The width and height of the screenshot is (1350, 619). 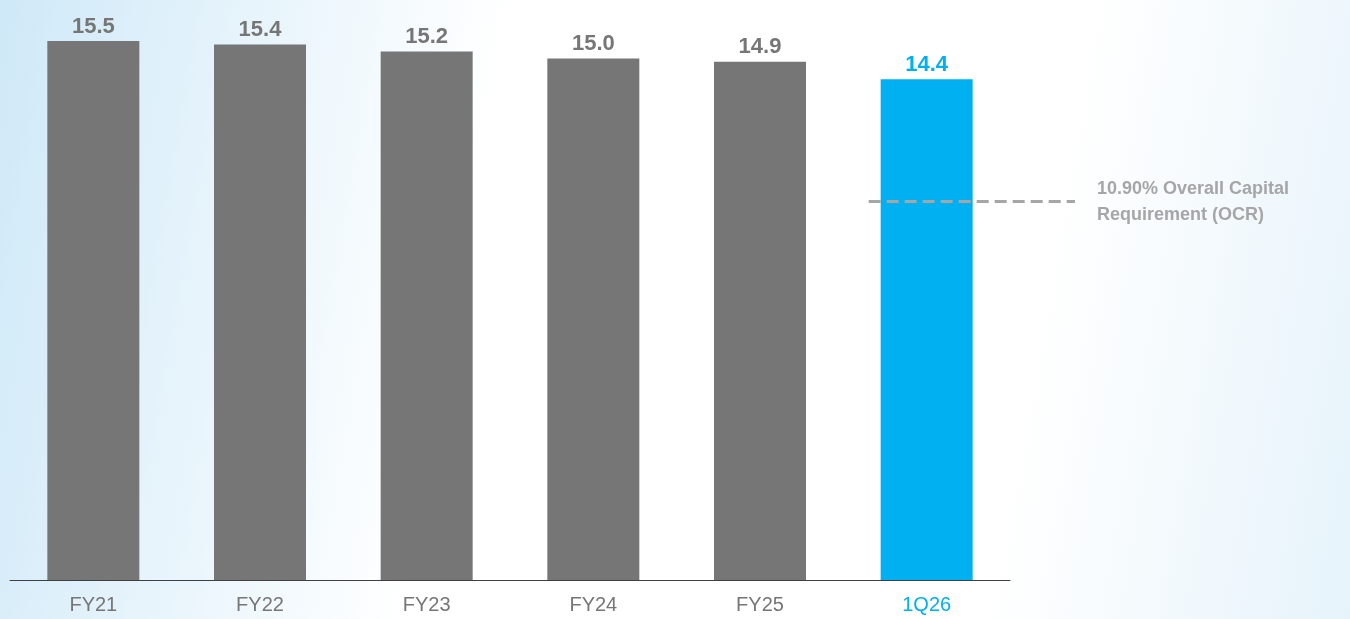 What do you see at coordinates (1196, 200) in the screenshot?
I see `ref-line-label: 10.90% Overall Capital Requirement (OCR)` at bounding box center [1196, 200].